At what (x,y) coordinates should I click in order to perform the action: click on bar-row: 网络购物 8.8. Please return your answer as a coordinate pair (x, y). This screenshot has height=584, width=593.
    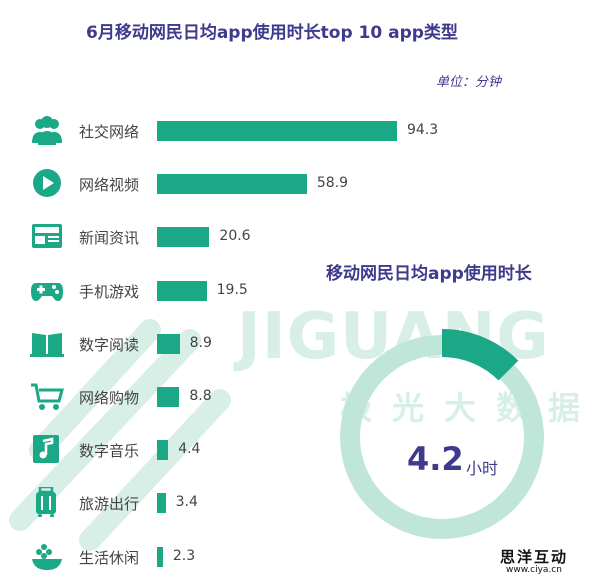
    Looking at the image, I should click on (296, 397).